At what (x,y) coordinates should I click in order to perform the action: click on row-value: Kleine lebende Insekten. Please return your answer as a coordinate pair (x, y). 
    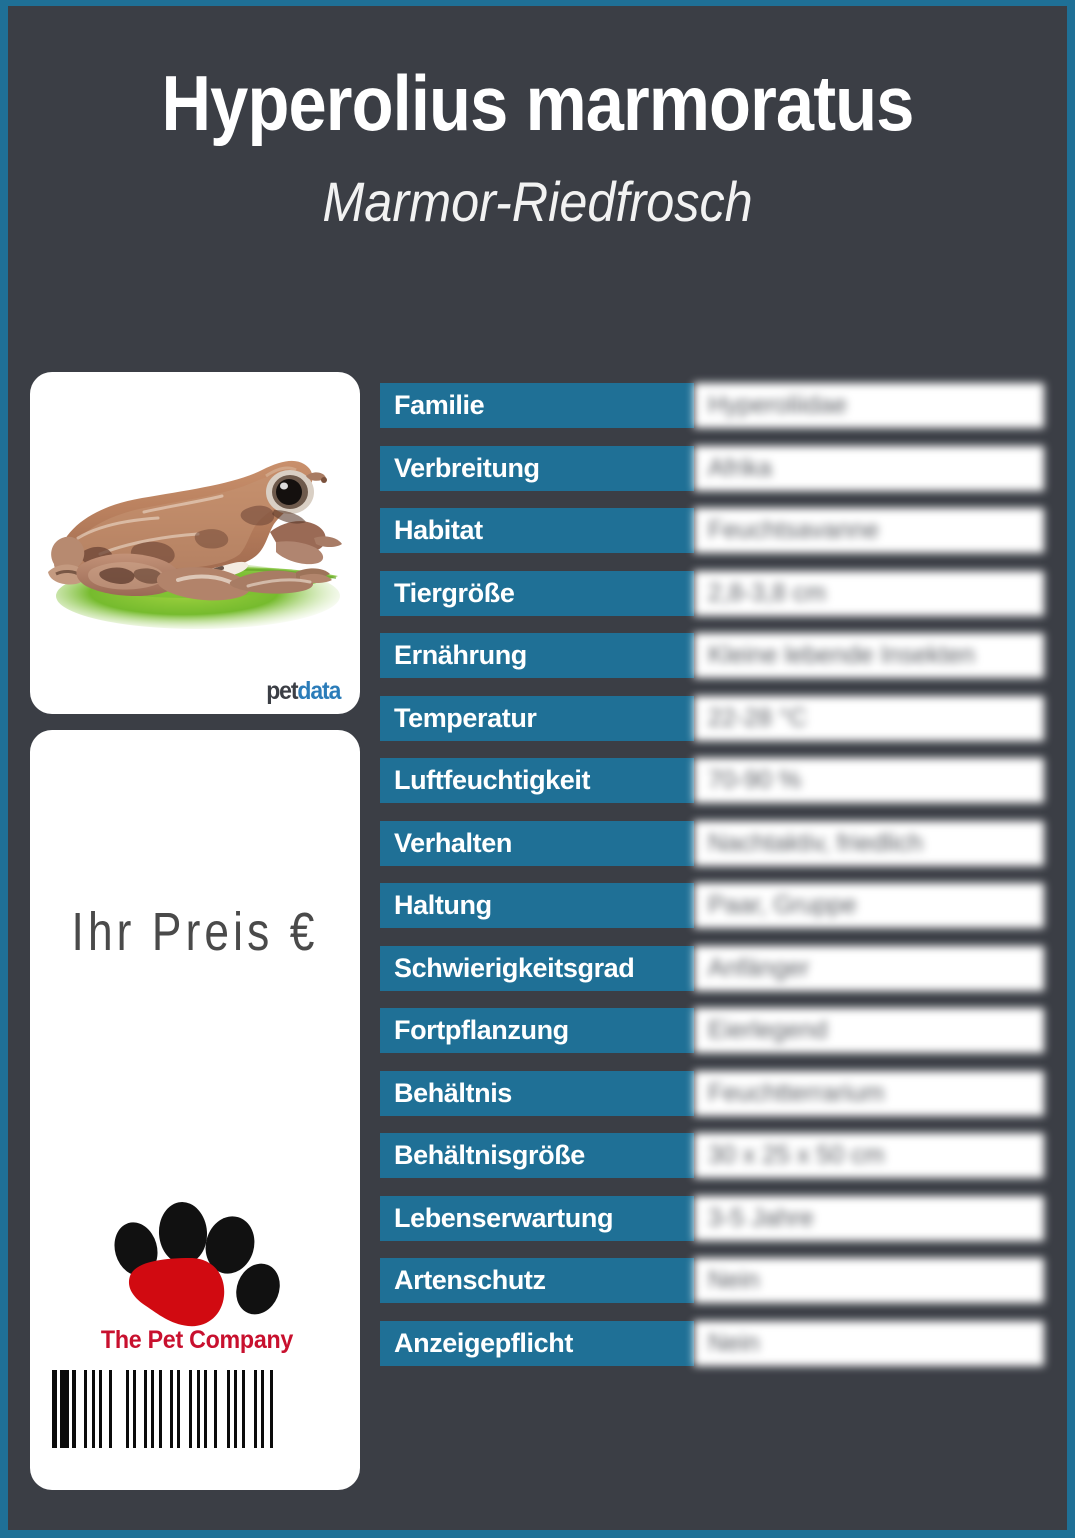
    Looking at the image, I should click on (869, 655).